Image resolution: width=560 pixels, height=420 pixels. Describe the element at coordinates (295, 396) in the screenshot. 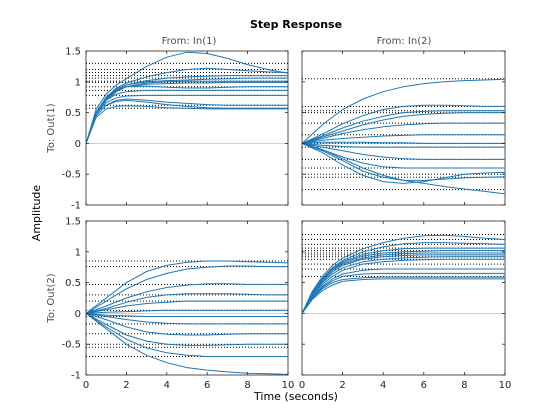

I see `x-axis-label: Time (seconds)` at that location.